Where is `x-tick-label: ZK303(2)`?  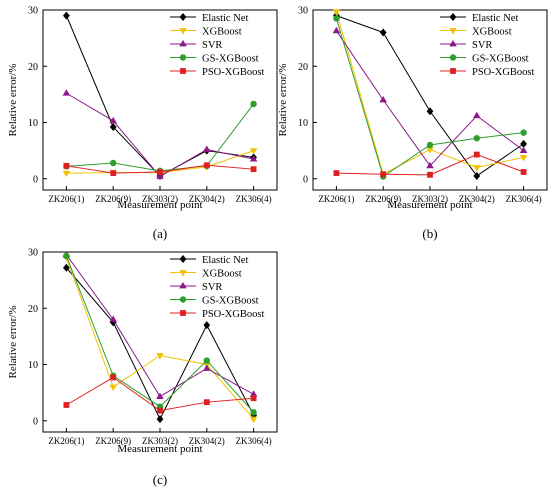
x-tick-label: ZK303(2) is located at coordinates (160, 441).